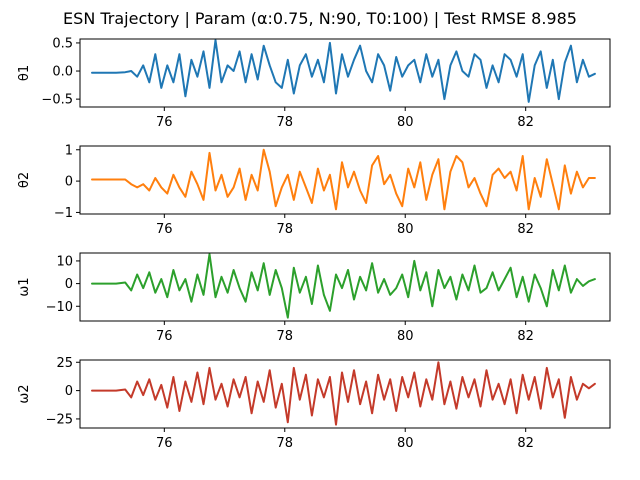 Image resolution: width=640 pixels, height=480 pixels. What do you see at coordinates (24, 393) in the screenshot?
I see `y-axis-label: ω2` at bounding box center [24, 393].